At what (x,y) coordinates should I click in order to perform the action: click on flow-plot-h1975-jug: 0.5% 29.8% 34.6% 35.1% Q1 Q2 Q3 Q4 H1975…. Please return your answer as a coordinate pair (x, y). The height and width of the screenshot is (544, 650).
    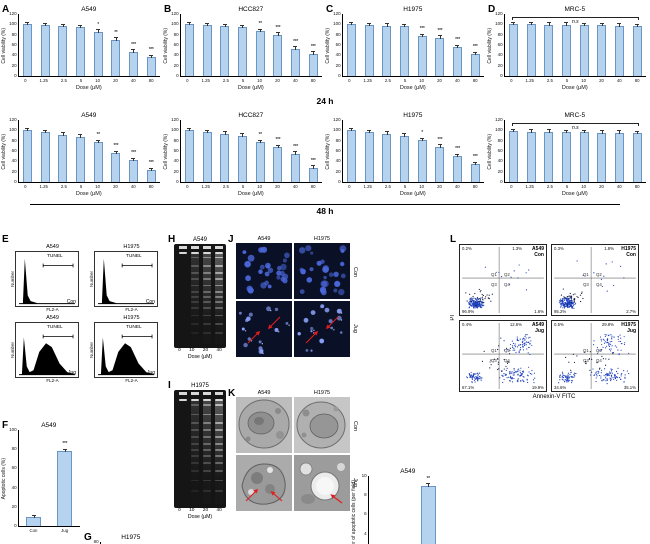
    Looking at the image, I should click on (595, 356).